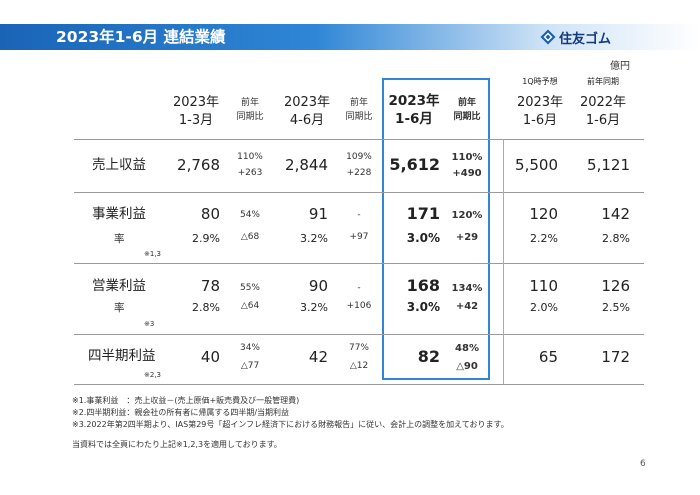  What do you see at coordinates (616, 307) in the screenshot?
I see `prior-year-rate: 2.5%` at bounding box center [616, 307].